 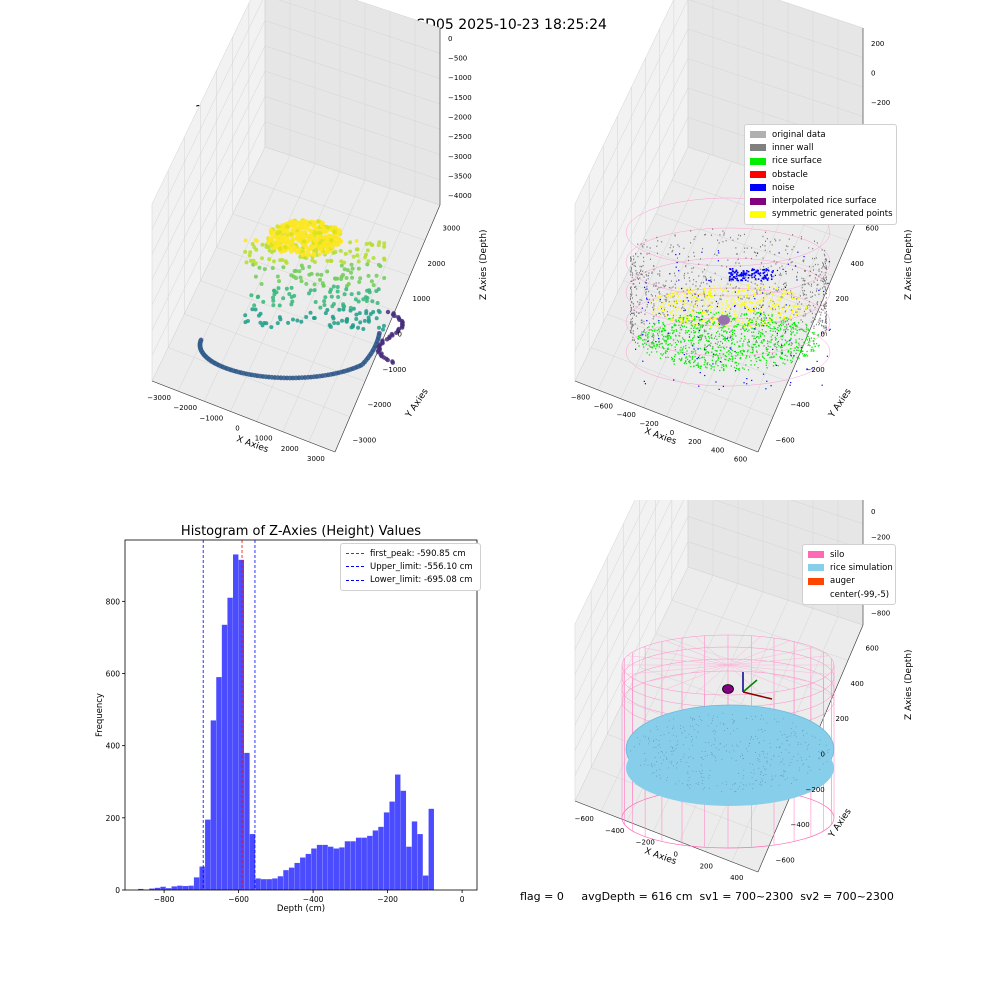 I want to click on z-tick-label: −2000, so click(x=460, y=118).